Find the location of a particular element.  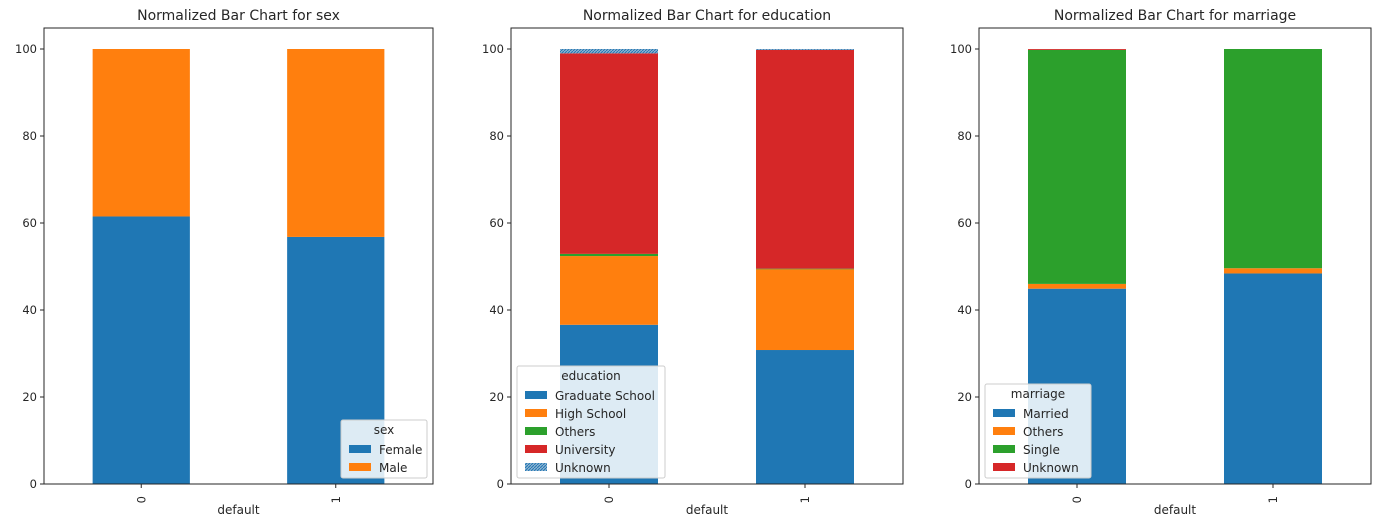

legend: sex Female Male is located at coordinates (384, 449).